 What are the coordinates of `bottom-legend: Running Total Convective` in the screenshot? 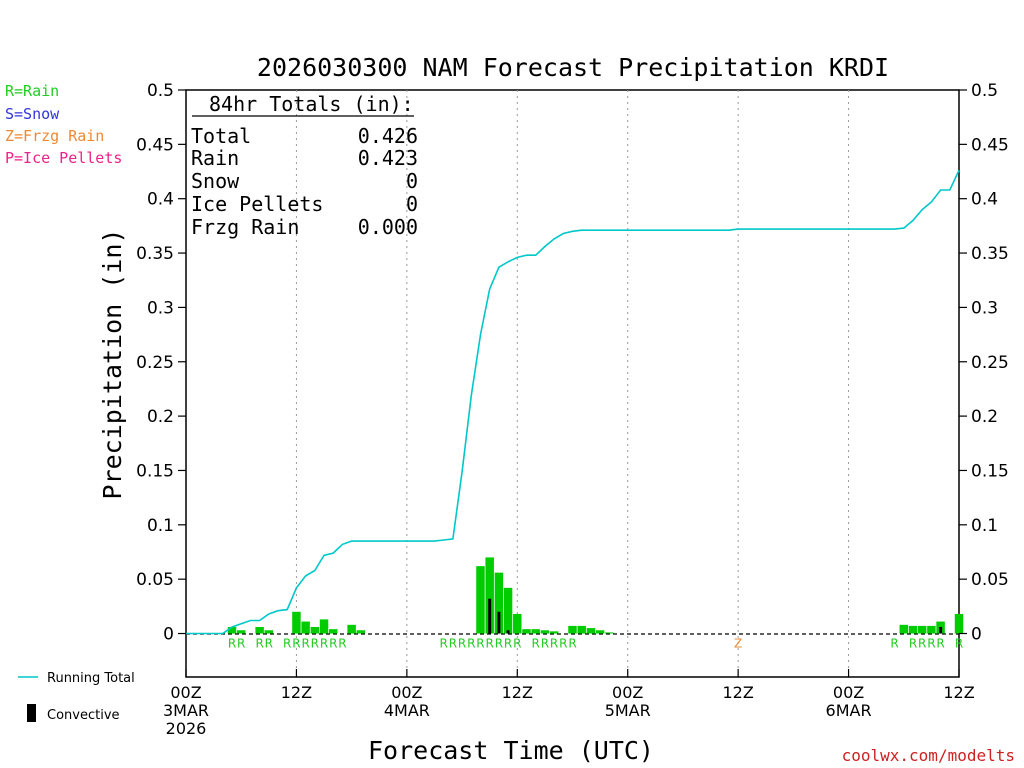 It's located at (76, 697).